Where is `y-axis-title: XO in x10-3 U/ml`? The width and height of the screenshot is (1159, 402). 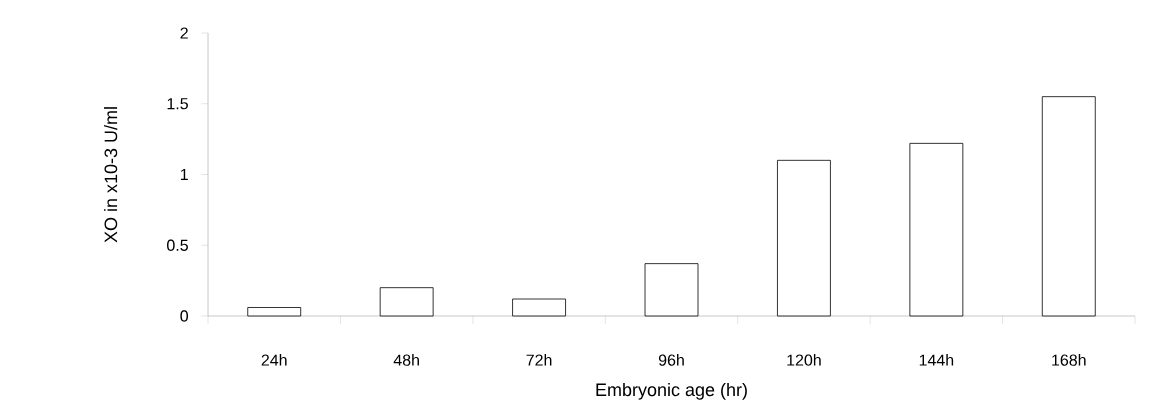 y-axis-title: XO in x10-3 U/ml is located at coordinates (111, 175).